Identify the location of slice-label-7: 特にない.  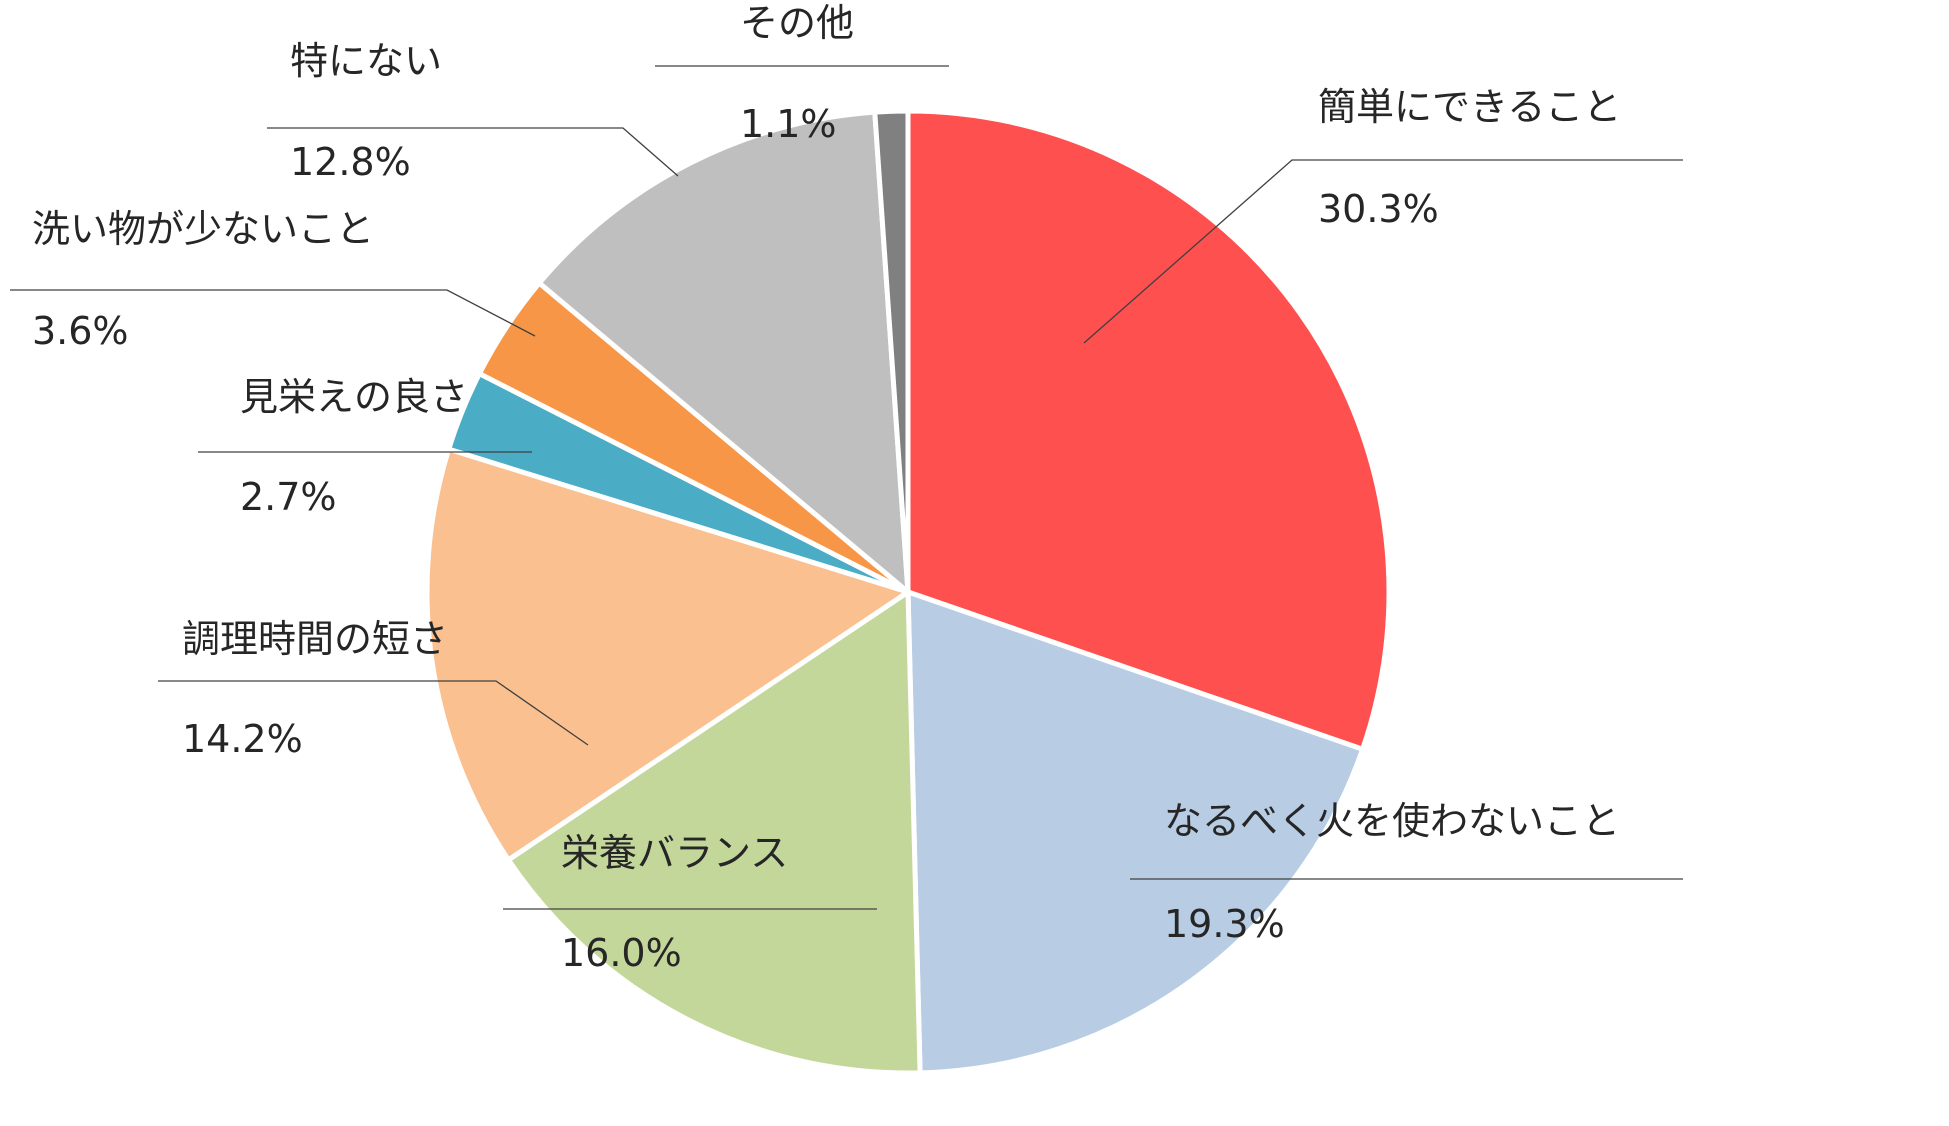
(366, 61).